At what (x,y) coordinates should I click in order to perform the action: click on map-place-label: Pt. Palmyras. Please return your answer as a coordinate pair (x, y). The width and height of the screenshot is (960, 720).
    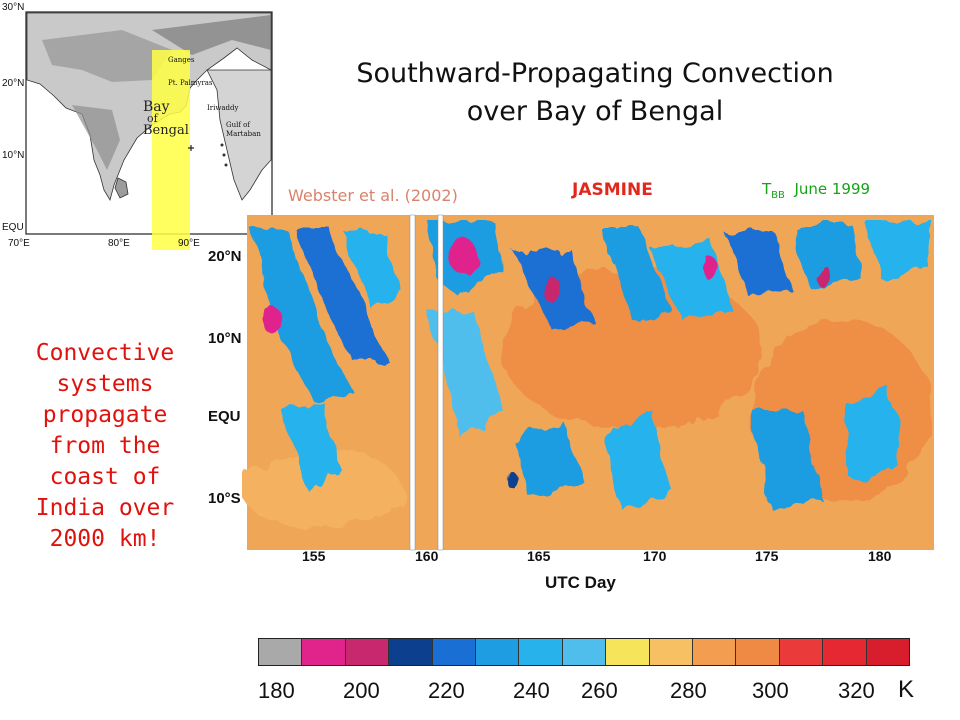
    Looking at the image, I should click on (190, 83).